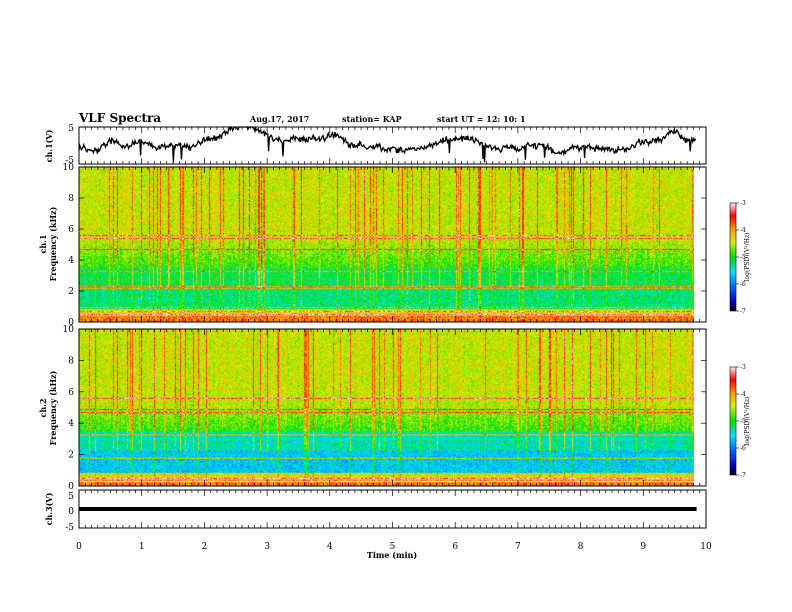  I want to click on ch1-waveform-trace, so click(387, 144).